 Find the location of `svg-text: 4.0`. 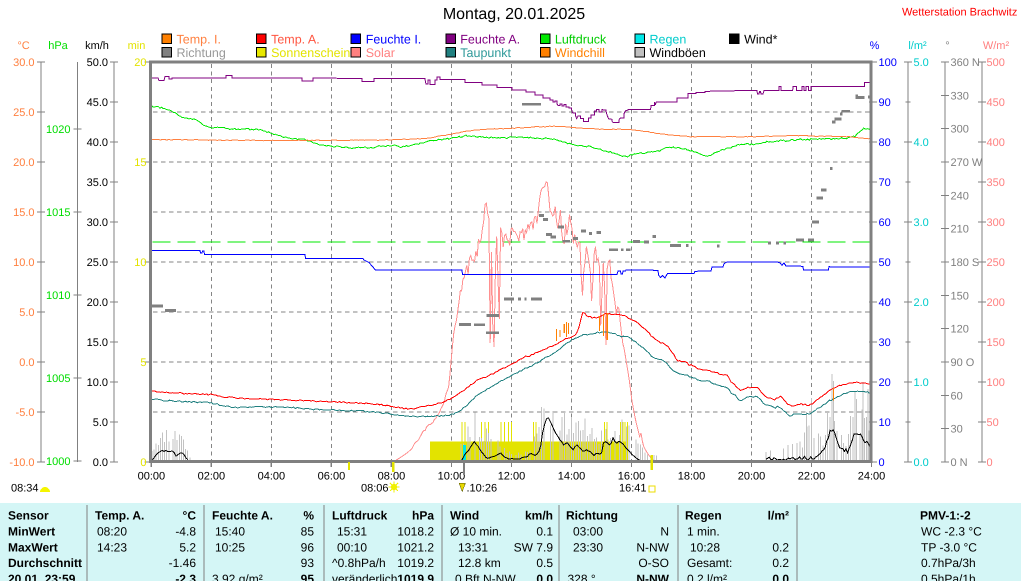

svg-text: 4.0 is located at coordinates (921, 143).